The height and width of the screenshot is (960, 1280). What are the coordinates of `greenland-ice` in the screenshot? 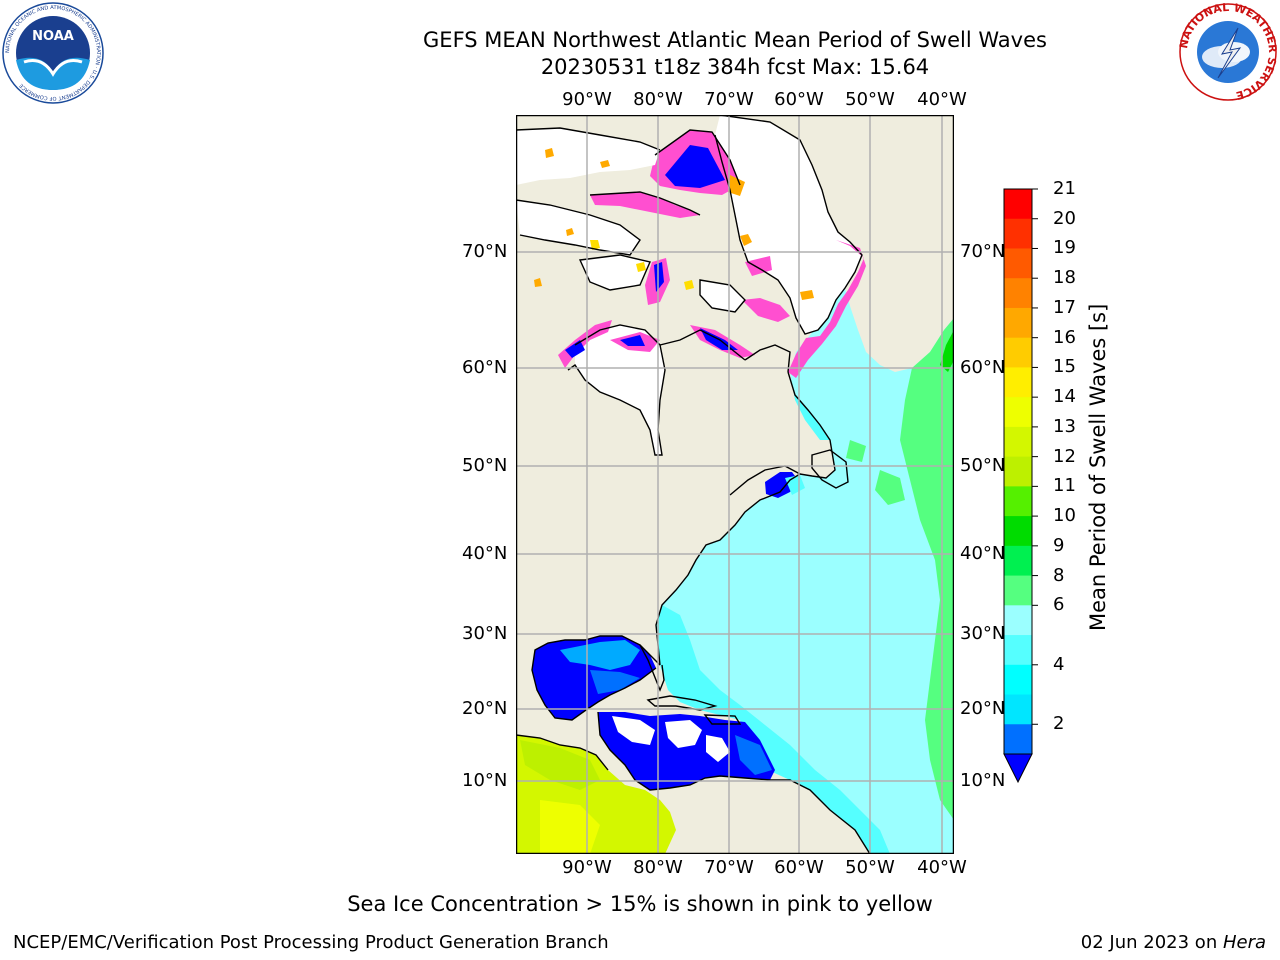 It's located at (788, 224).